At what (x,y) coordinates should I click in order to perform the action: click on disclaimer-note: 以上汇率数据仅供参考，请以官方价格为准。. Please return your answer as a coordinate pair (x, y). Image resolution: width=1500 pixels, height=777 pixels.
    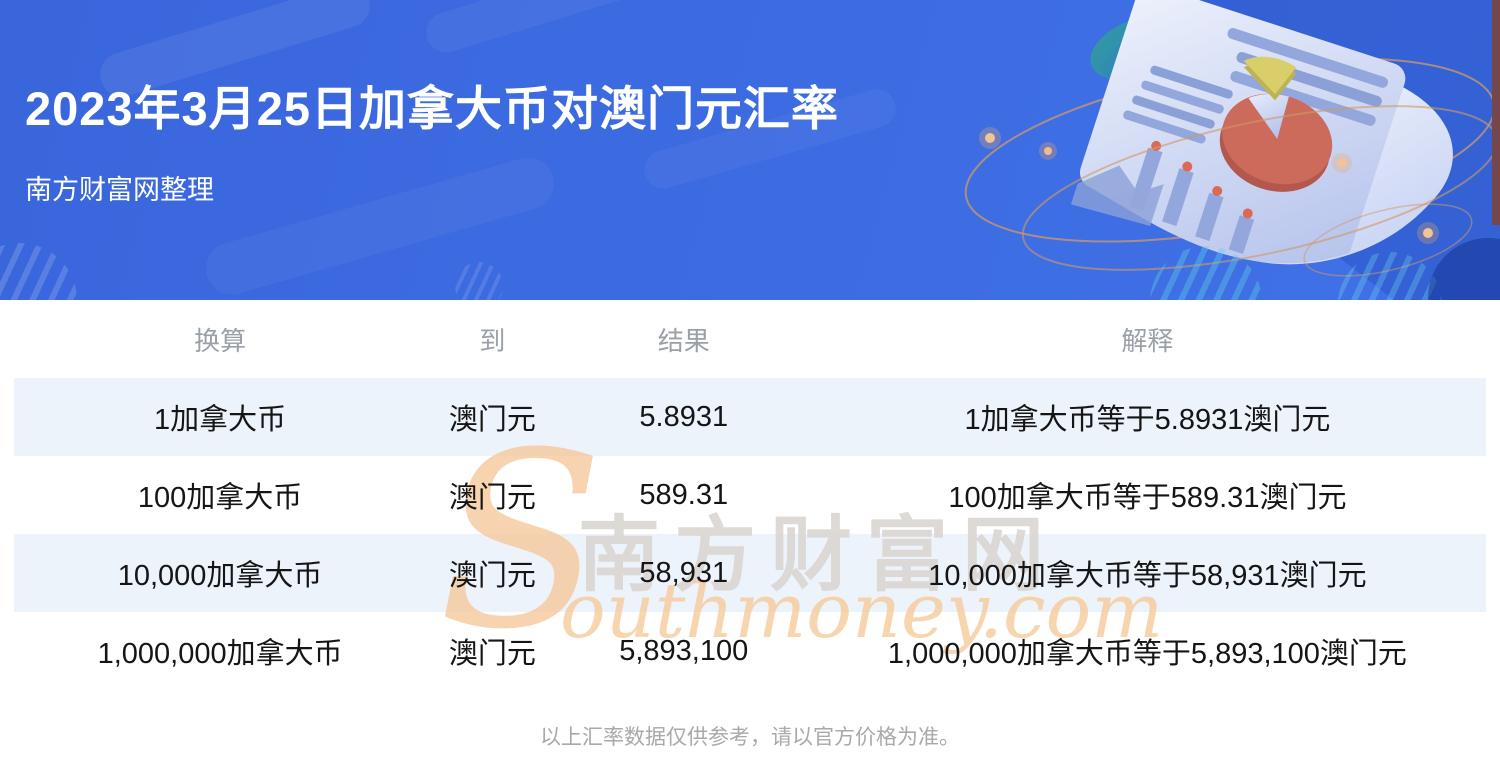
    Looking at the image, I should click on (750, 737).